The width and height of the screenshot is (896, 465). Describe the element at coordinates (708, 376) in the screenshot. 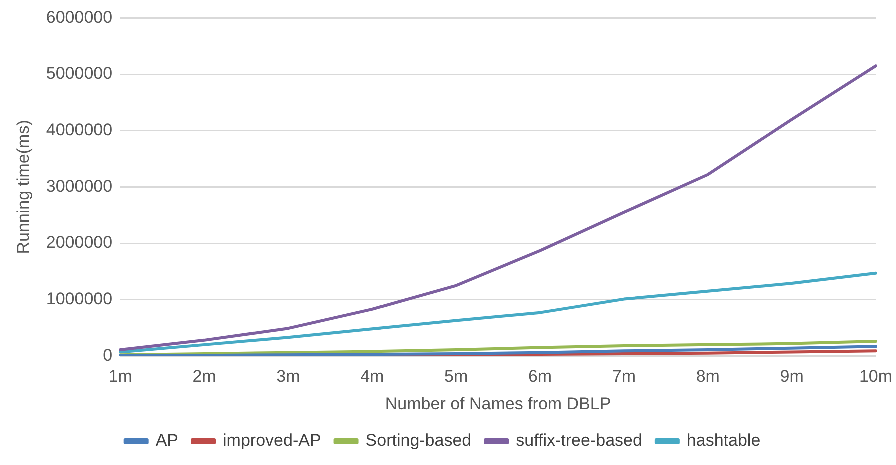

I see `x-tick-label: 8m` at that location.